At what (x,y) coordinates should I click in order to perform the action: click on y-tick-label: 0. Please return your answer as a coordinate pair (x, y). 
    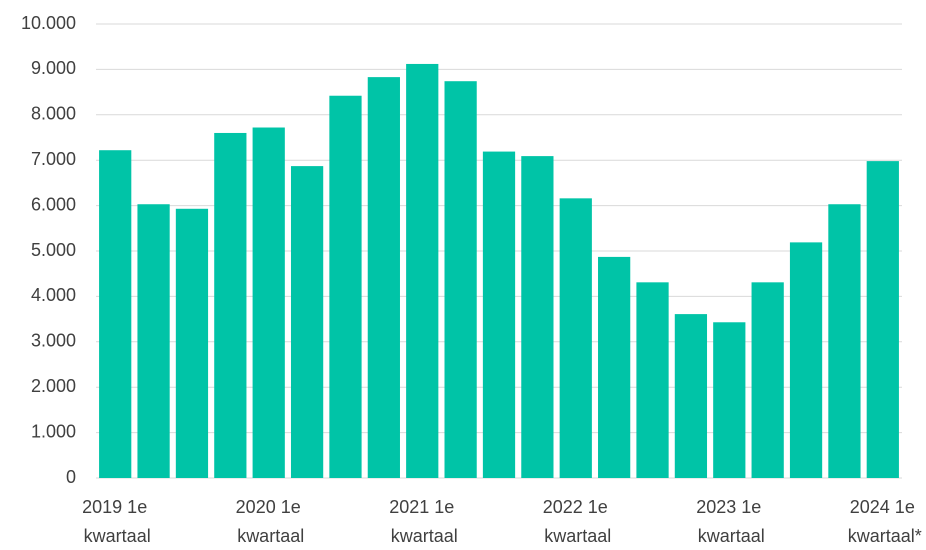
    Looking at the image, I should click on (71, 477).